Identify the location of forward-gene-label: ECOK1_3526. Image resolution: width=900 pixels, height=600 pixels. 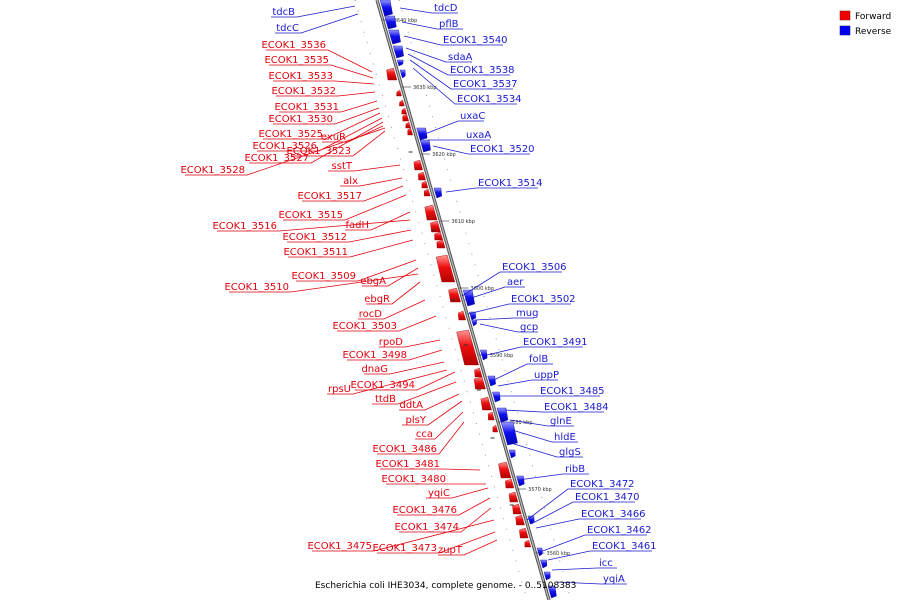
(284, 146).